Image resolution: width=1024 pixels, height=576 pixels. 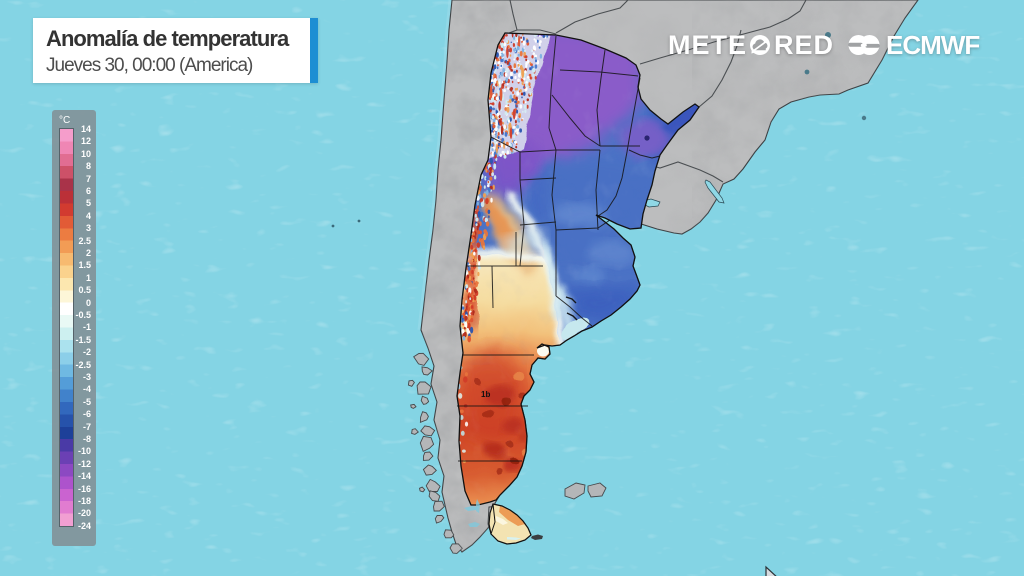 I want to click on svg-text: 1b, so click(x=485, y=394).